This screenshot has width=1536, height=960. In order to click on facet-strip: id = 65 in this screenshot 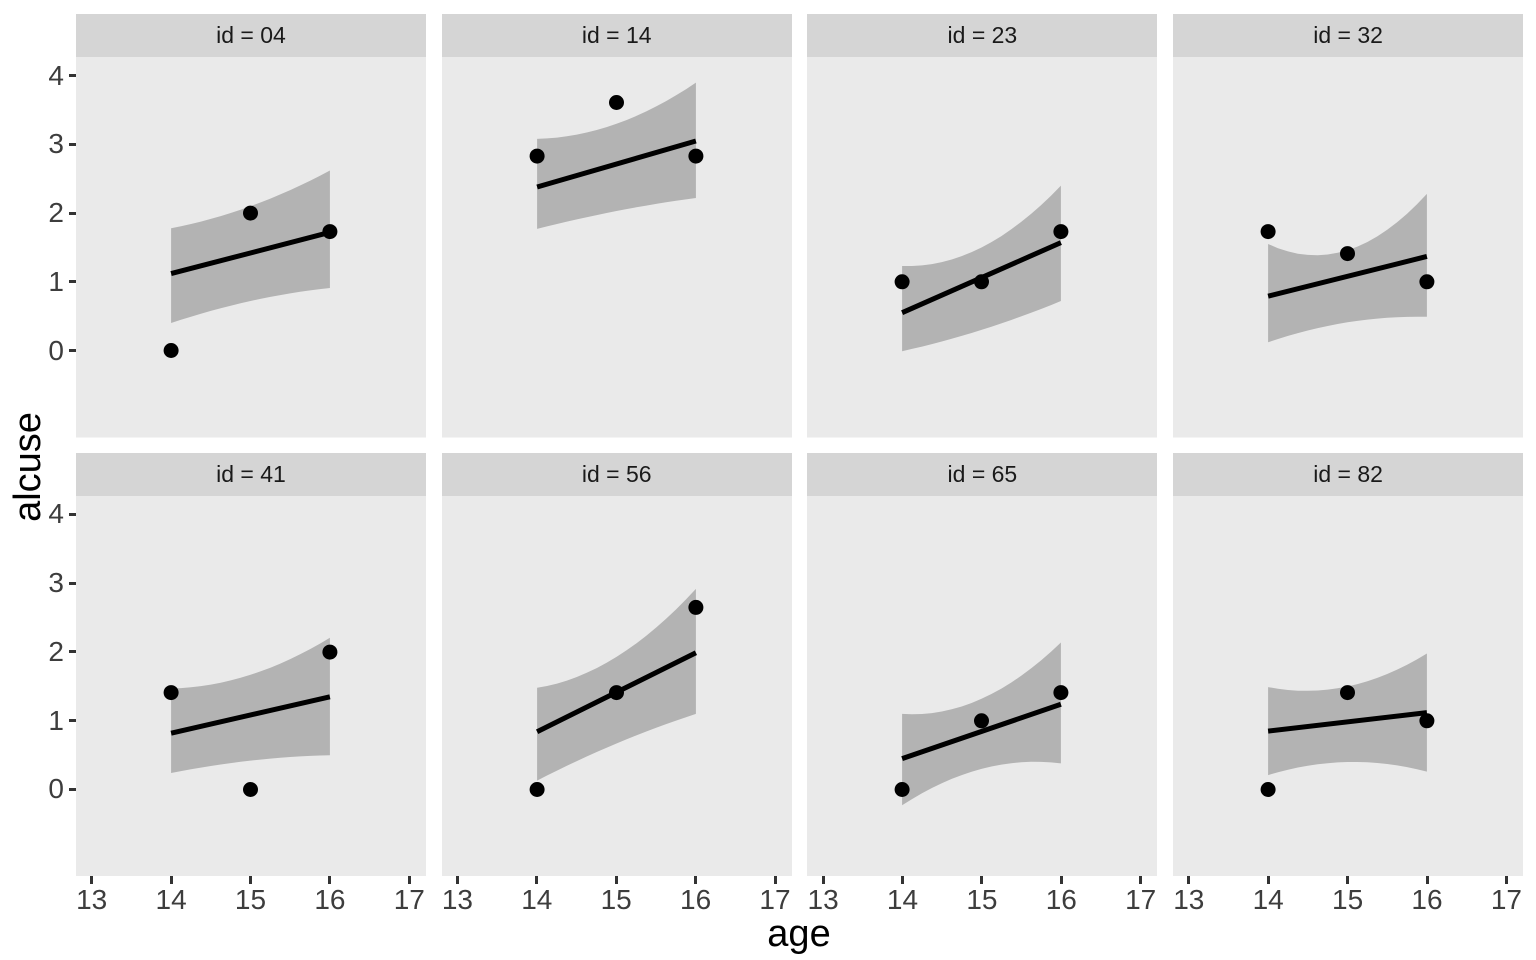, I will do `click(982, 474)`.